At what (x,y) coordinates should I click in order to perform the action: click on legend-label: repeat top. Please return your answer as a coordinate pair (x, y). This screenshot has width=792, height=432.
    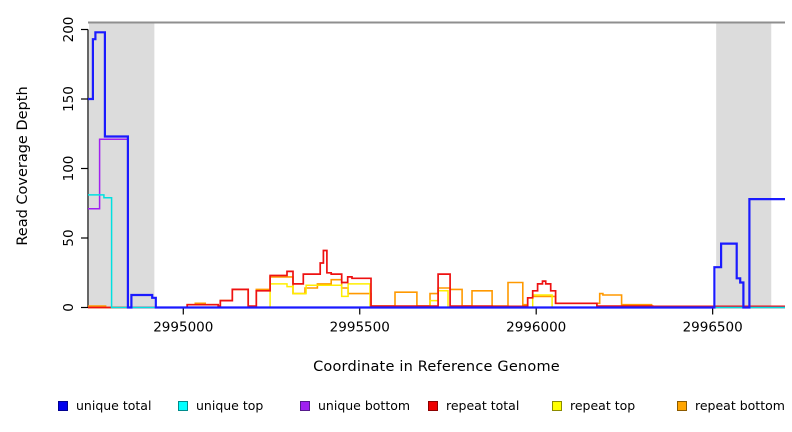
    Looking at the image, I should click on (603, 405).